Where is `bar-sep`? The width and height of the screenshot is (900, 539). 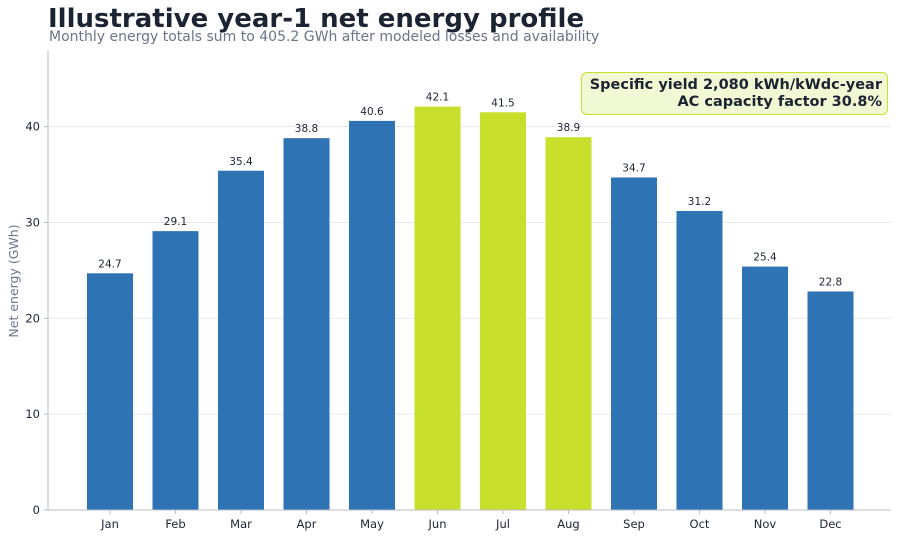 bar-sep is located at coordinates (634, 344).